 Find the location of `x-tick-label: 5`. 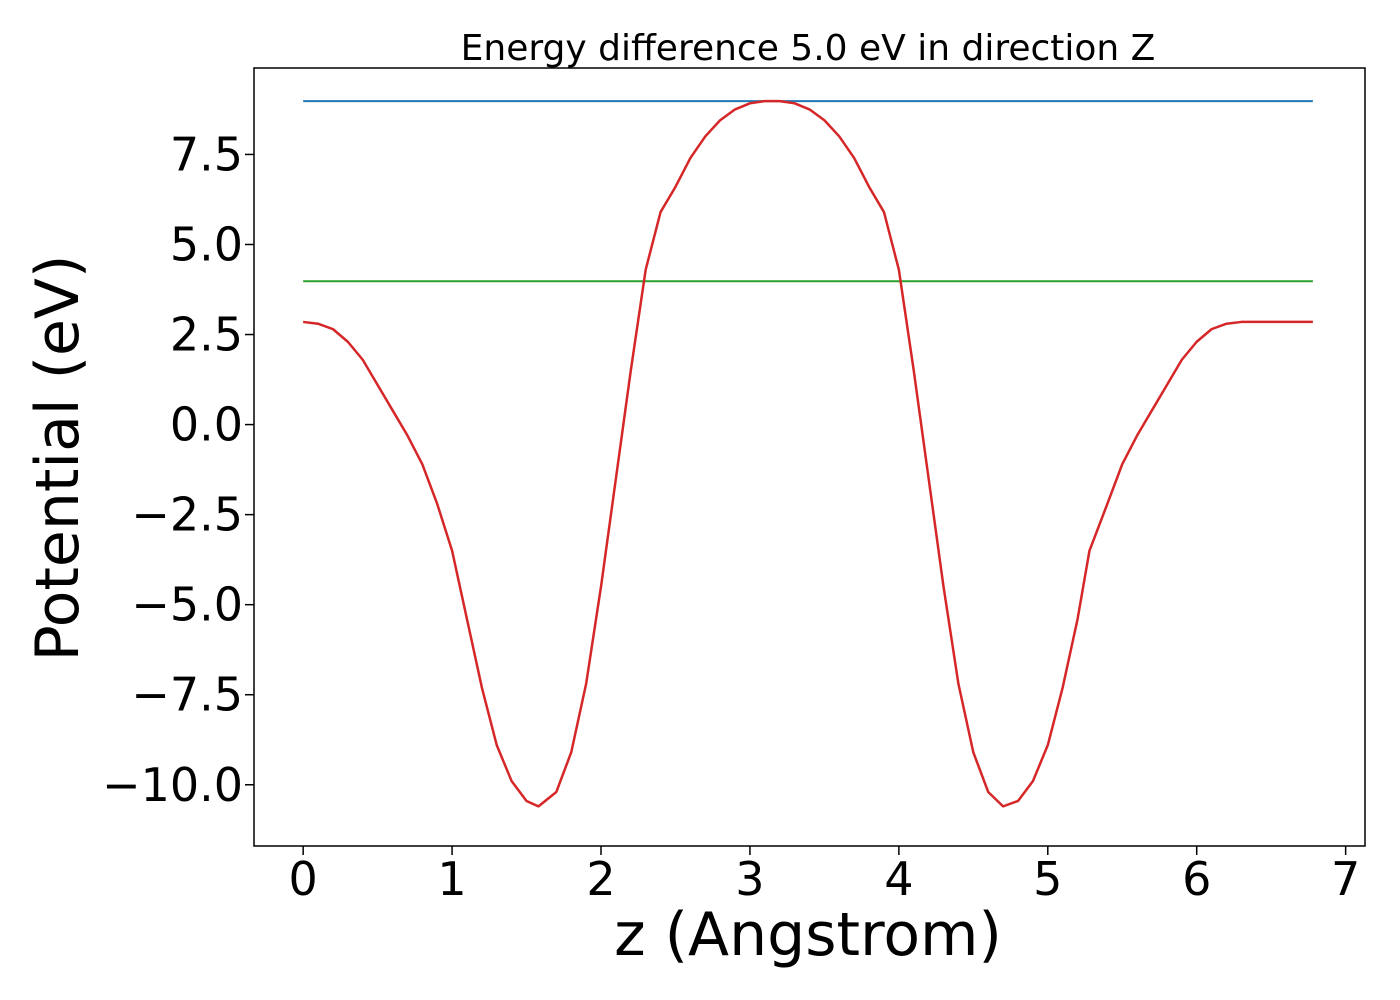

x-tick-label: 5 is located at coordinates (1047, 879).